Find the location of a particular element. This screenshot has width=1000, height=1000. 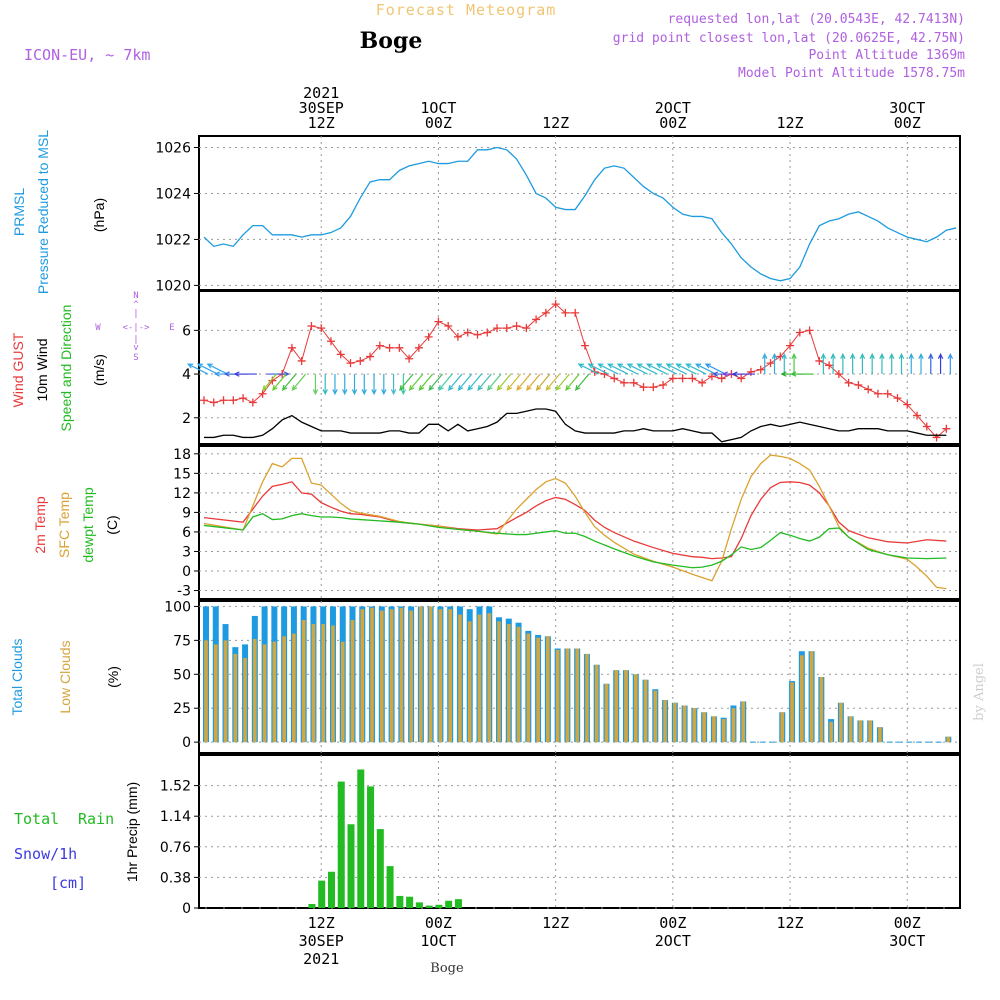

pressure-line is located at coordinates (580, 214).